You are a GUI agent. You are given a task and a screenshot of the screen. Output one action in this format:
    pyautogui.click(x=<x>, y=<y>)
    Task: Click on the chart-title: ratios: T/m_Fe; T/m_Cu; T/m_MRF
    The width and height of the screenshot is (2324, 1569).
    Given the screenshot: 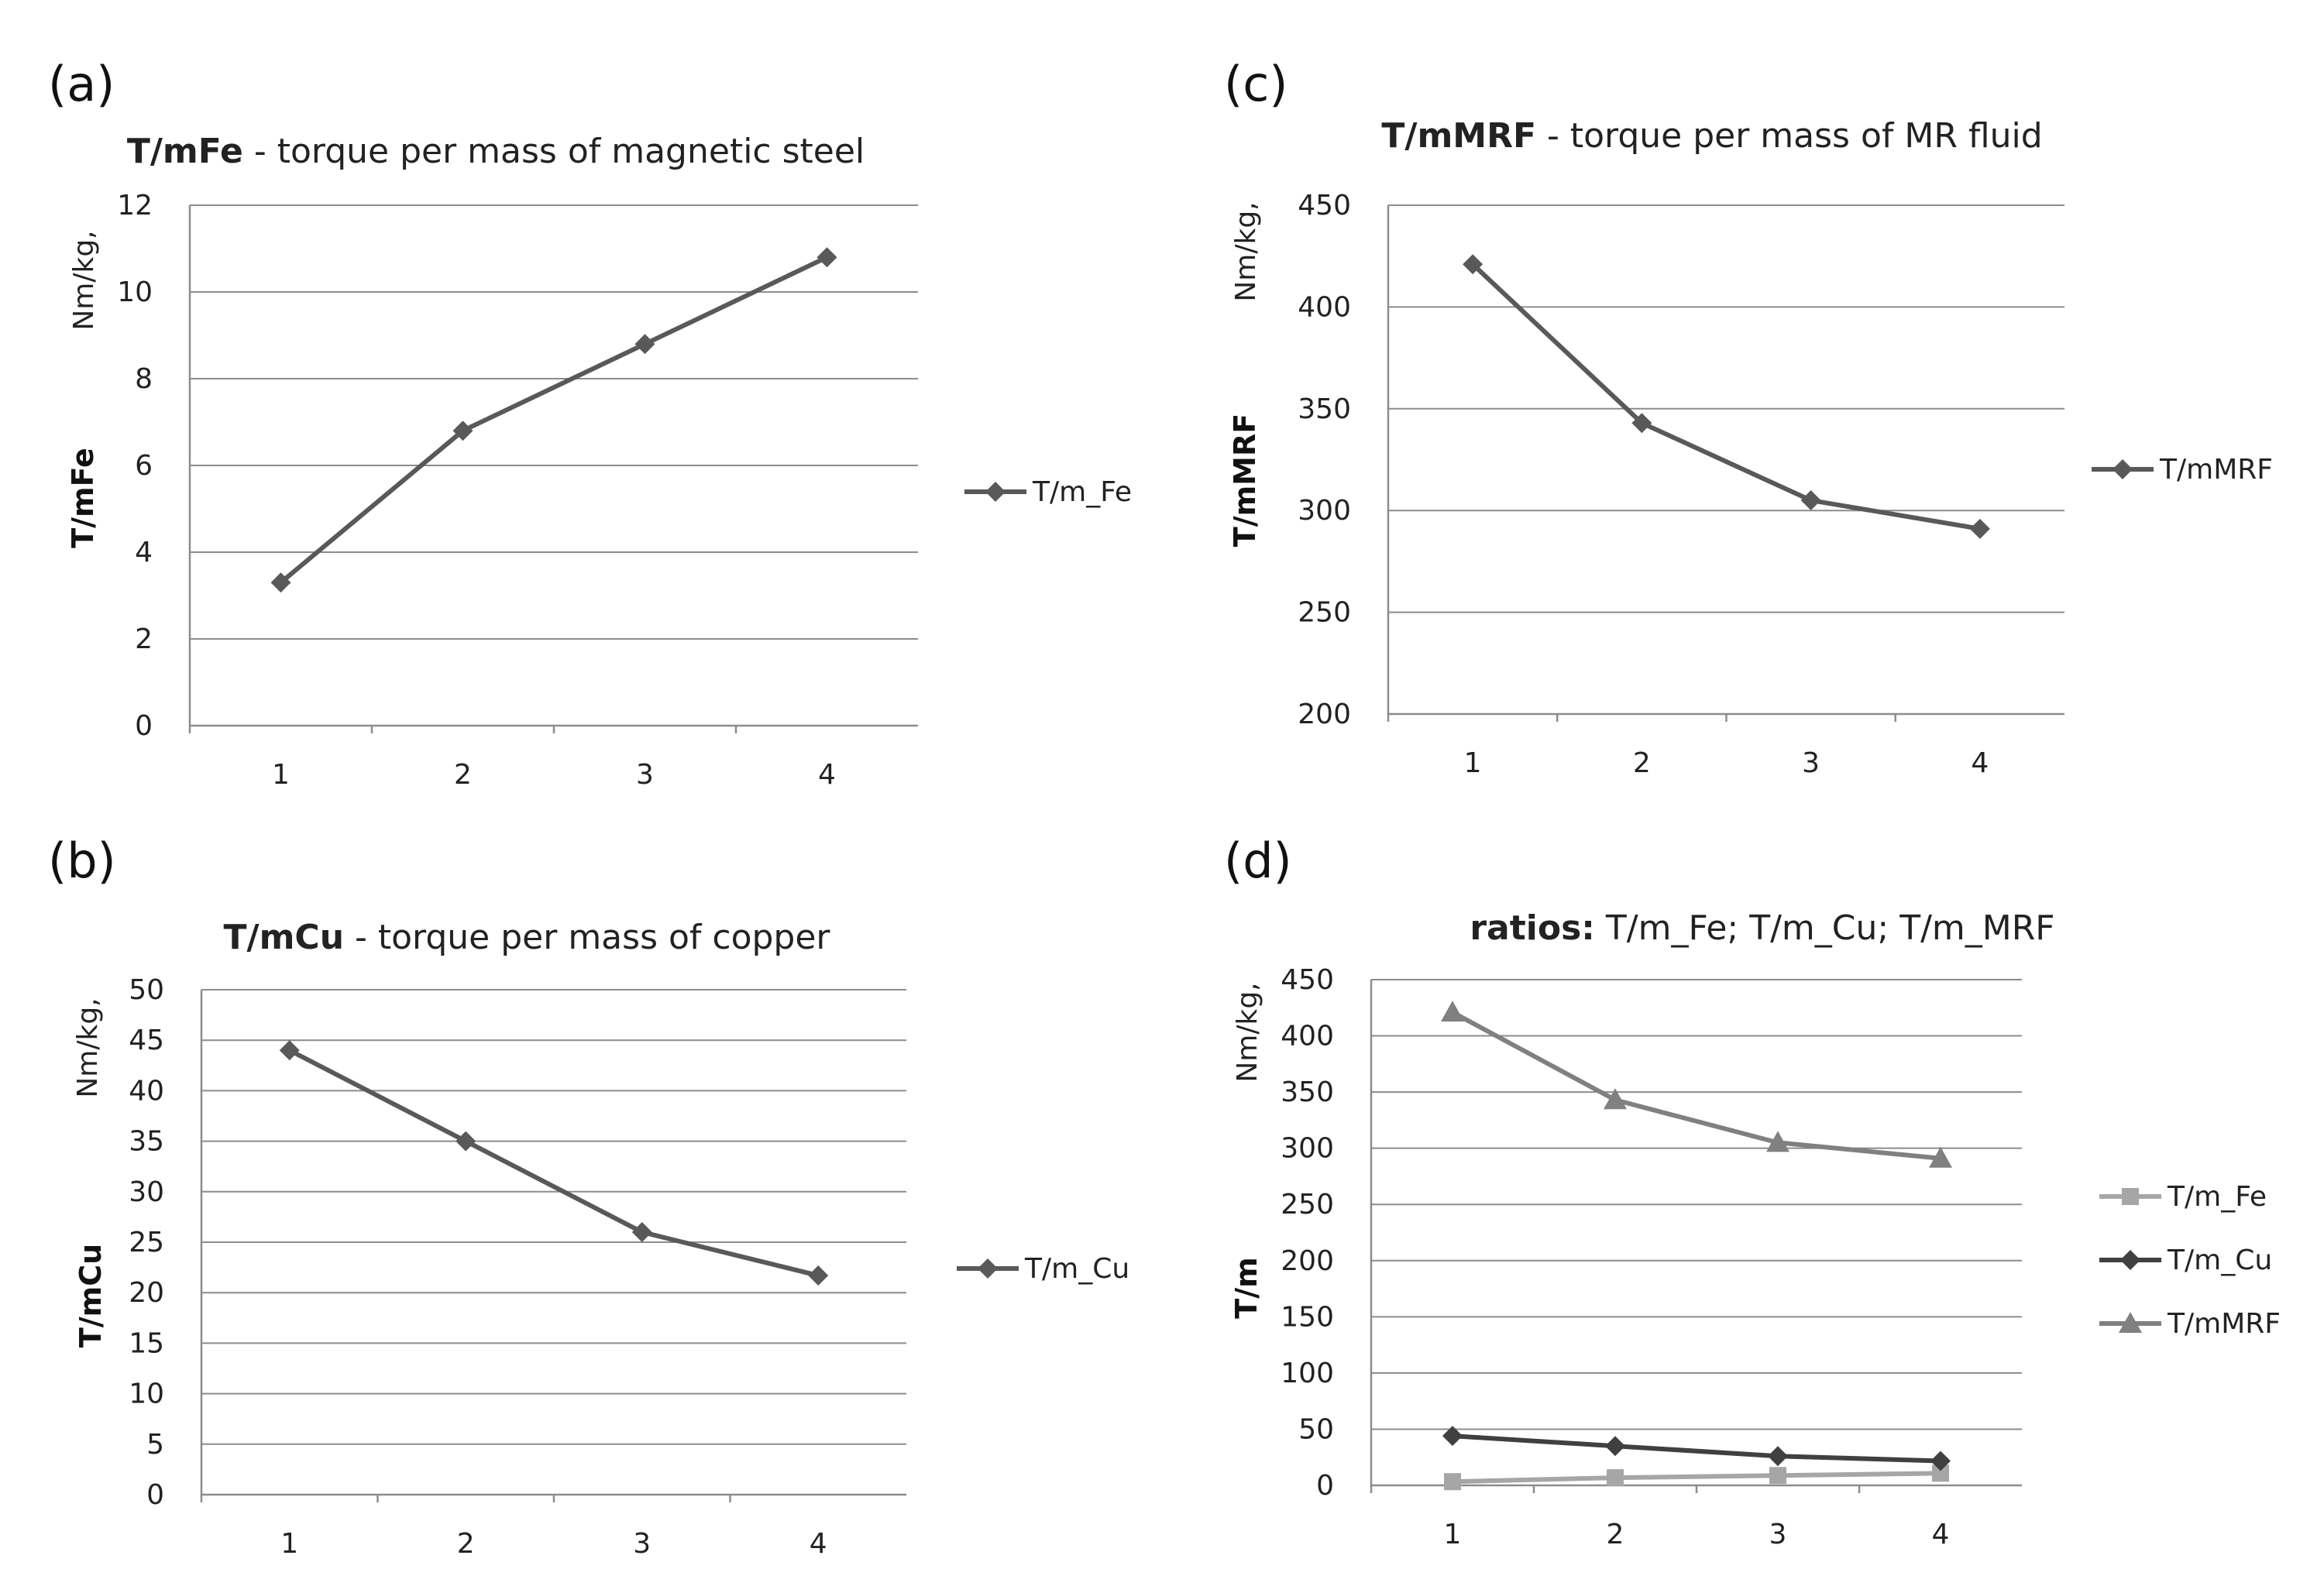 What is the action you would take?
    pyautogui.click(x=1762, y=928)
    